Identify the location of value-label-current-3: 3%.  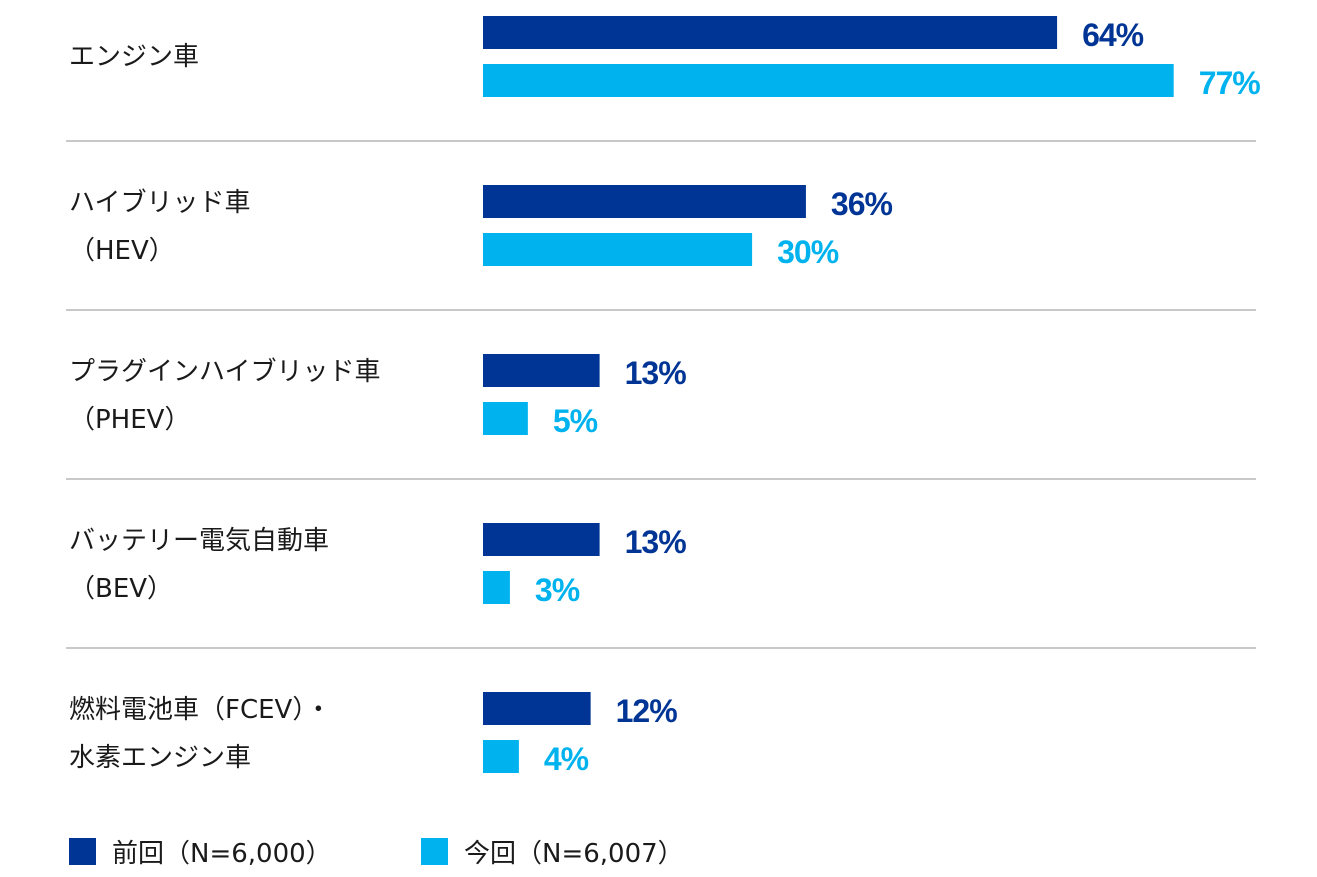
(557, 590).